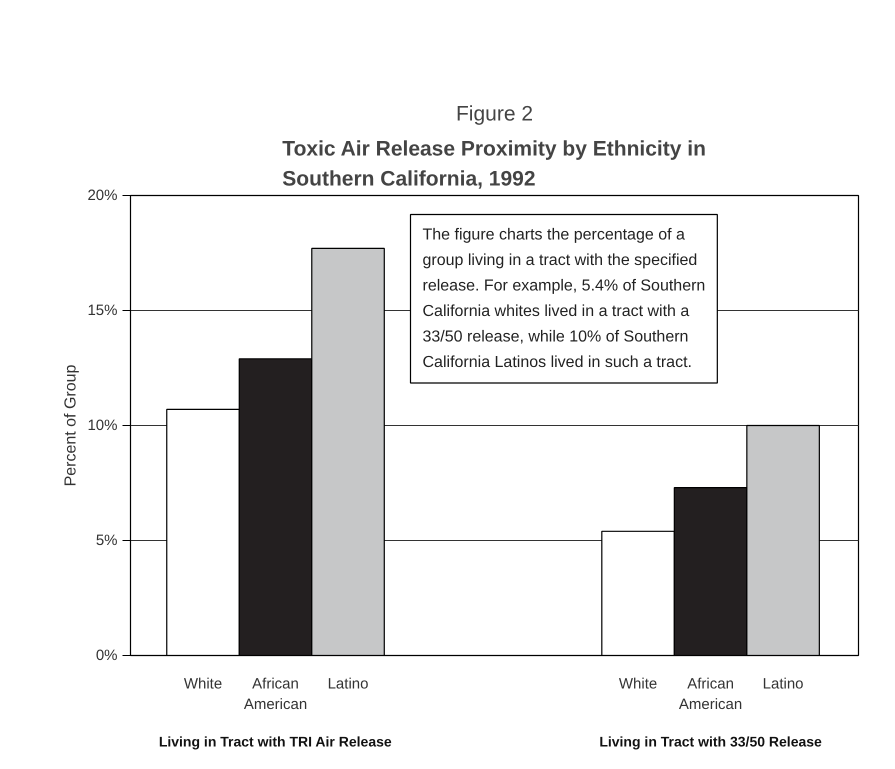 The width and height of the screenshot is (895, 769). What do you see at coordinates (102, 310) in the screenshot?
I see `y-tick-label: 15%` at bounding box center [102, 310].